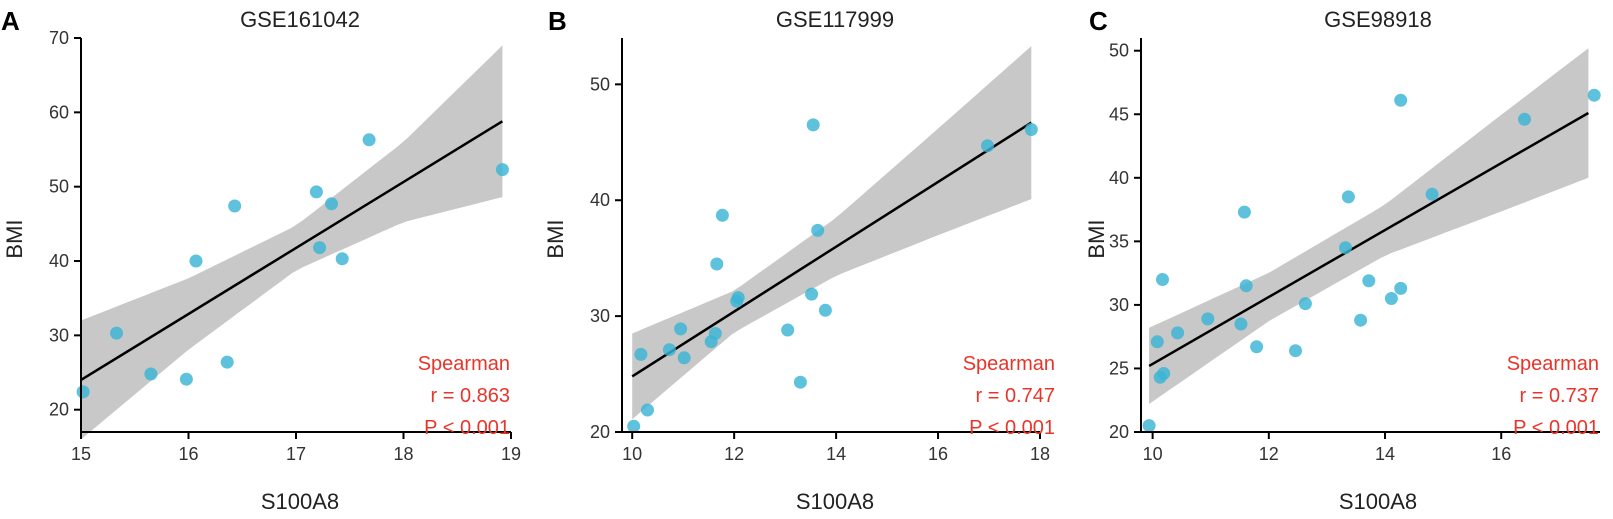  I want to click on x-tick-label-a-18: 18, so click(403, 454).